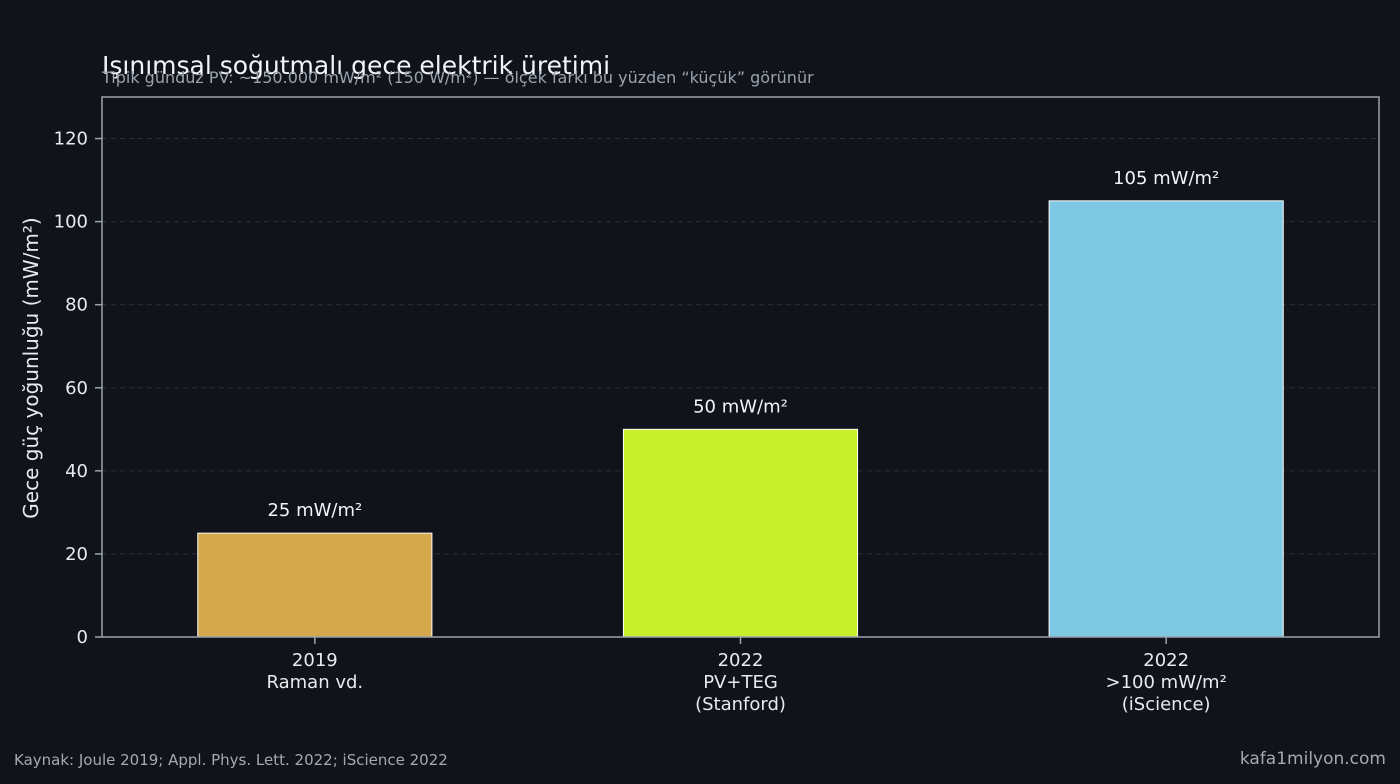  What do you see at coordinates (76, 471) in the screenshot?
I see `y-tick-label: 40` at bounding box center [76, 471].